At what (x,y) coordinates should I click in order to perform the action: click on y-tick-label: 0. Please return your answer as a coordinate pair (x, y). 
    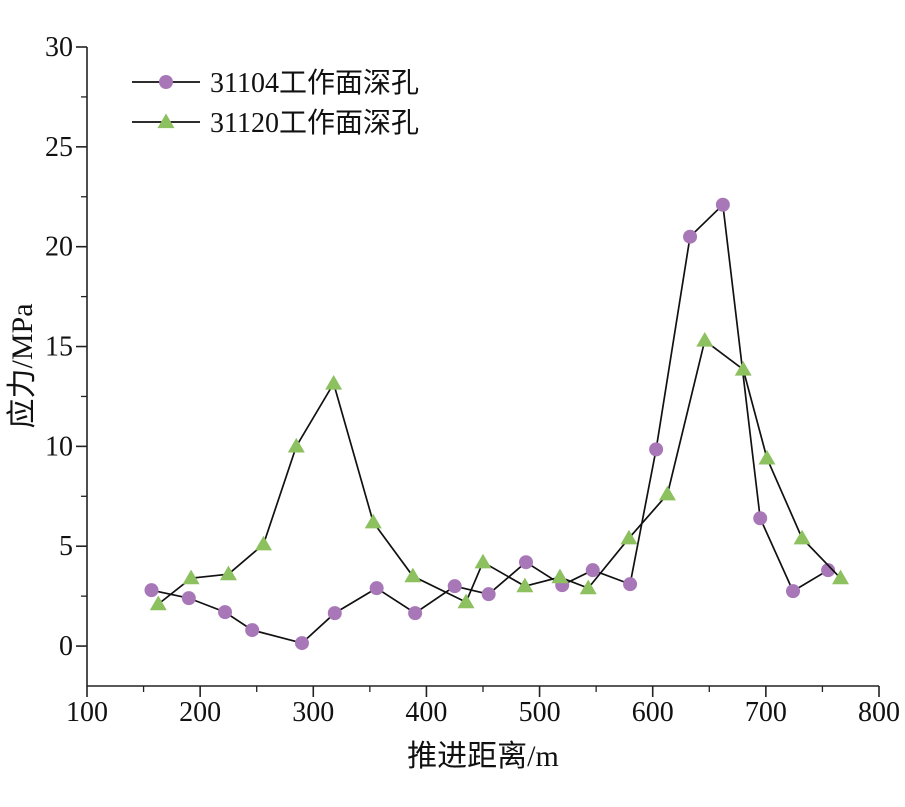
    Looking at the image, I should click on (66, 646).